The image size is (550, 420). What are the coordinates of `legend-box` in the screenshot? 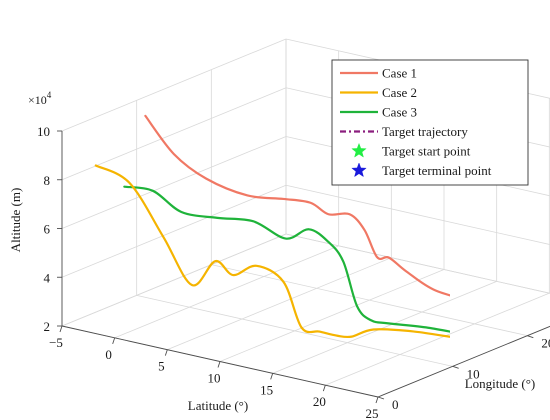 It's located at (430, 122).